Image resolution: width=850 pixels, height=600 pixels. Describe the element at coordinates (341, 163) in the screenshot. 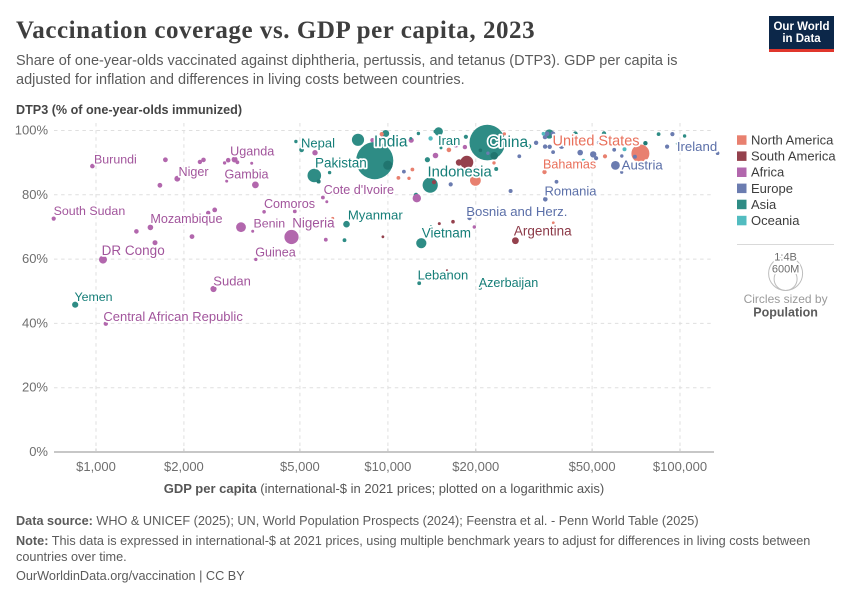

I see `svg-text: Pakistan` at that location.